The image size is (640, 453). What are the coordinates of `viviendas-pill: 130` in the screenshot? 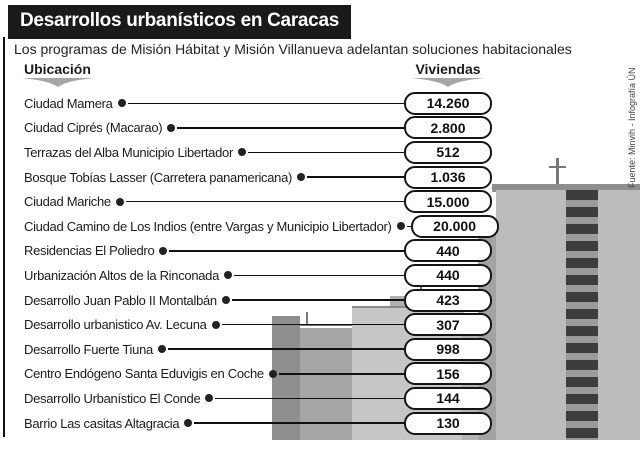 It's located at (448, 423).